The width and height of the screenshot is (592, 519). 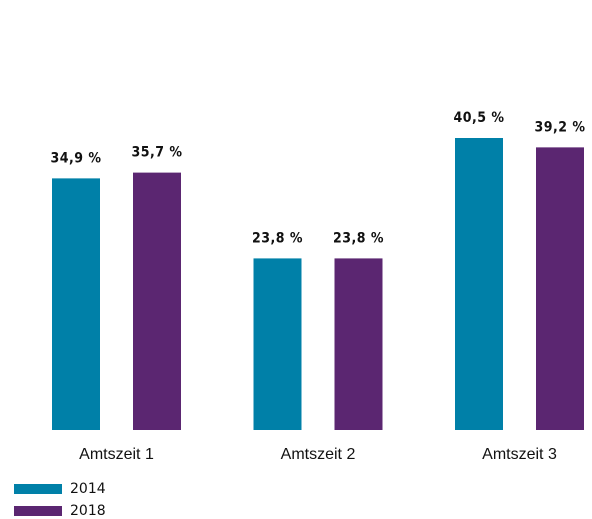 I want to click on x-tick-label: Amtszeit 2, so click(x=318, y=454).